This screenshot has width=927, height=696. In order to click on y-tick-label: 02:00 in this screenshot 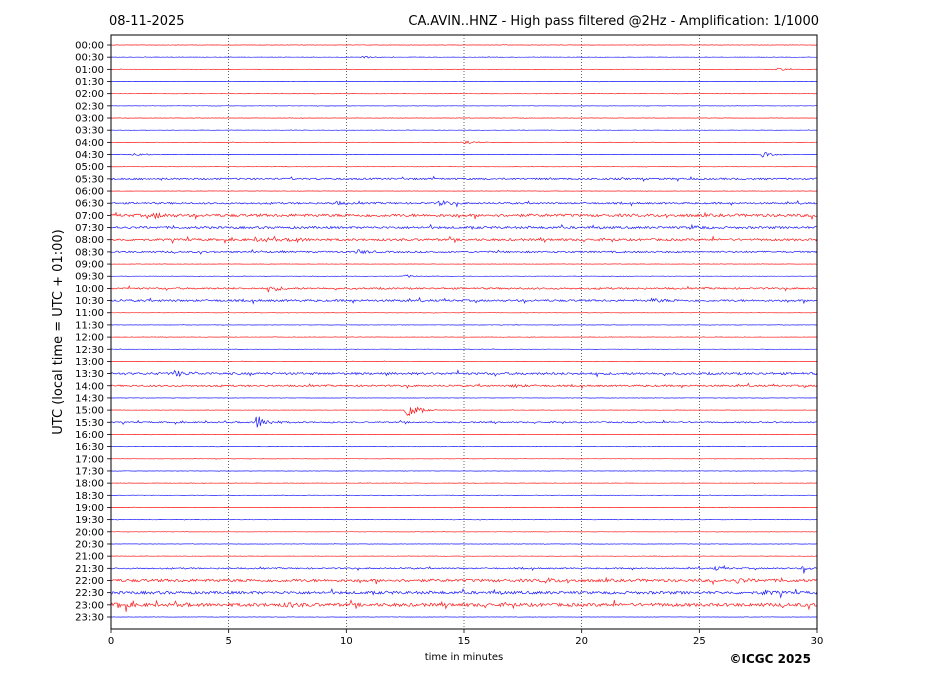, I will do `click(89, 94)`.